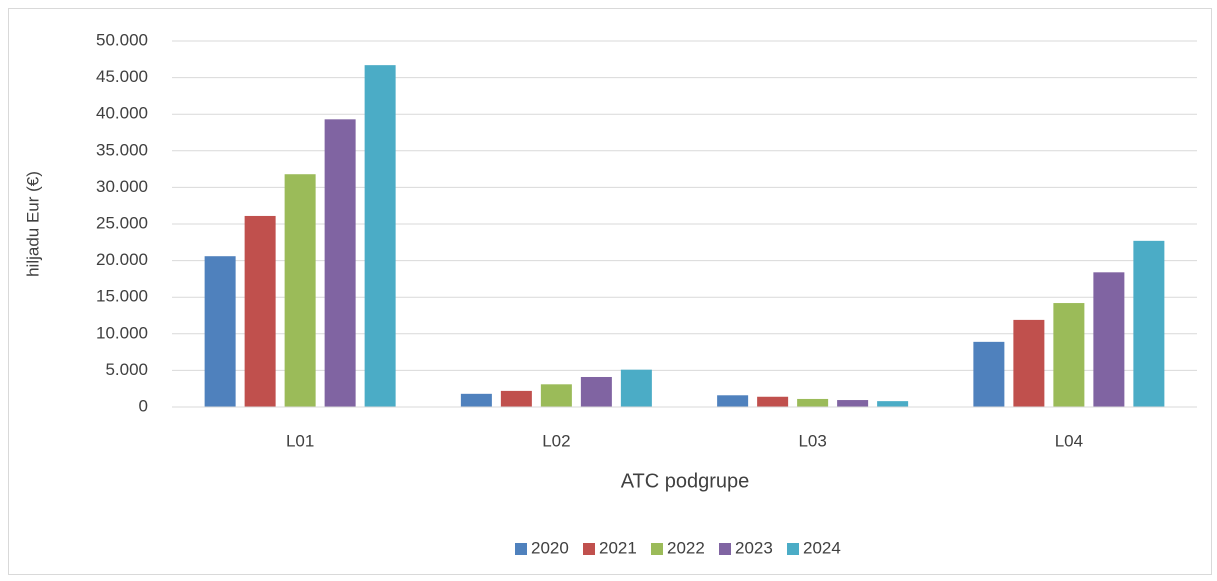 The height and width of the screenshot is (581, 1217). I want to click on y-tick-label: 20.000, so click(122, 259).